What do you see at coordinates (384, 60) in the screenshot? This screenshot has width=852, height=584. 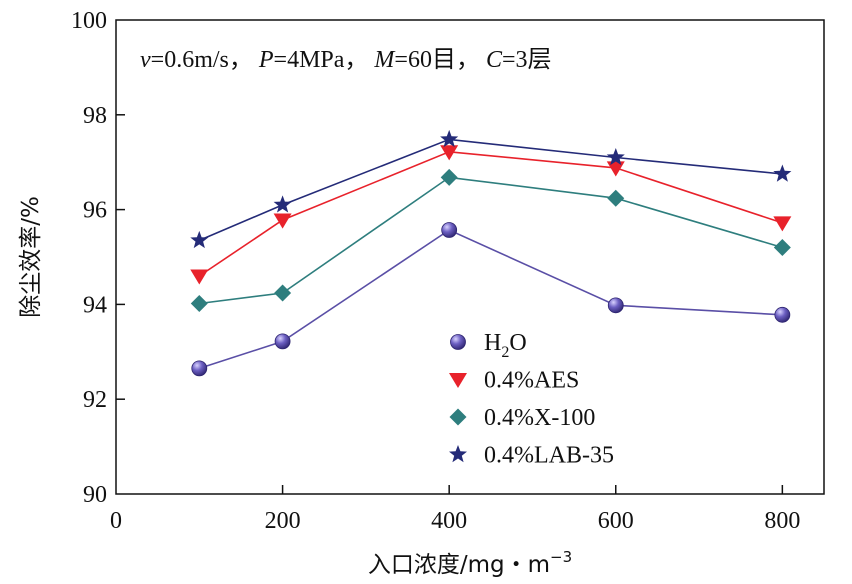 I see `m-symbol: M` at bounding box center [384, 60].